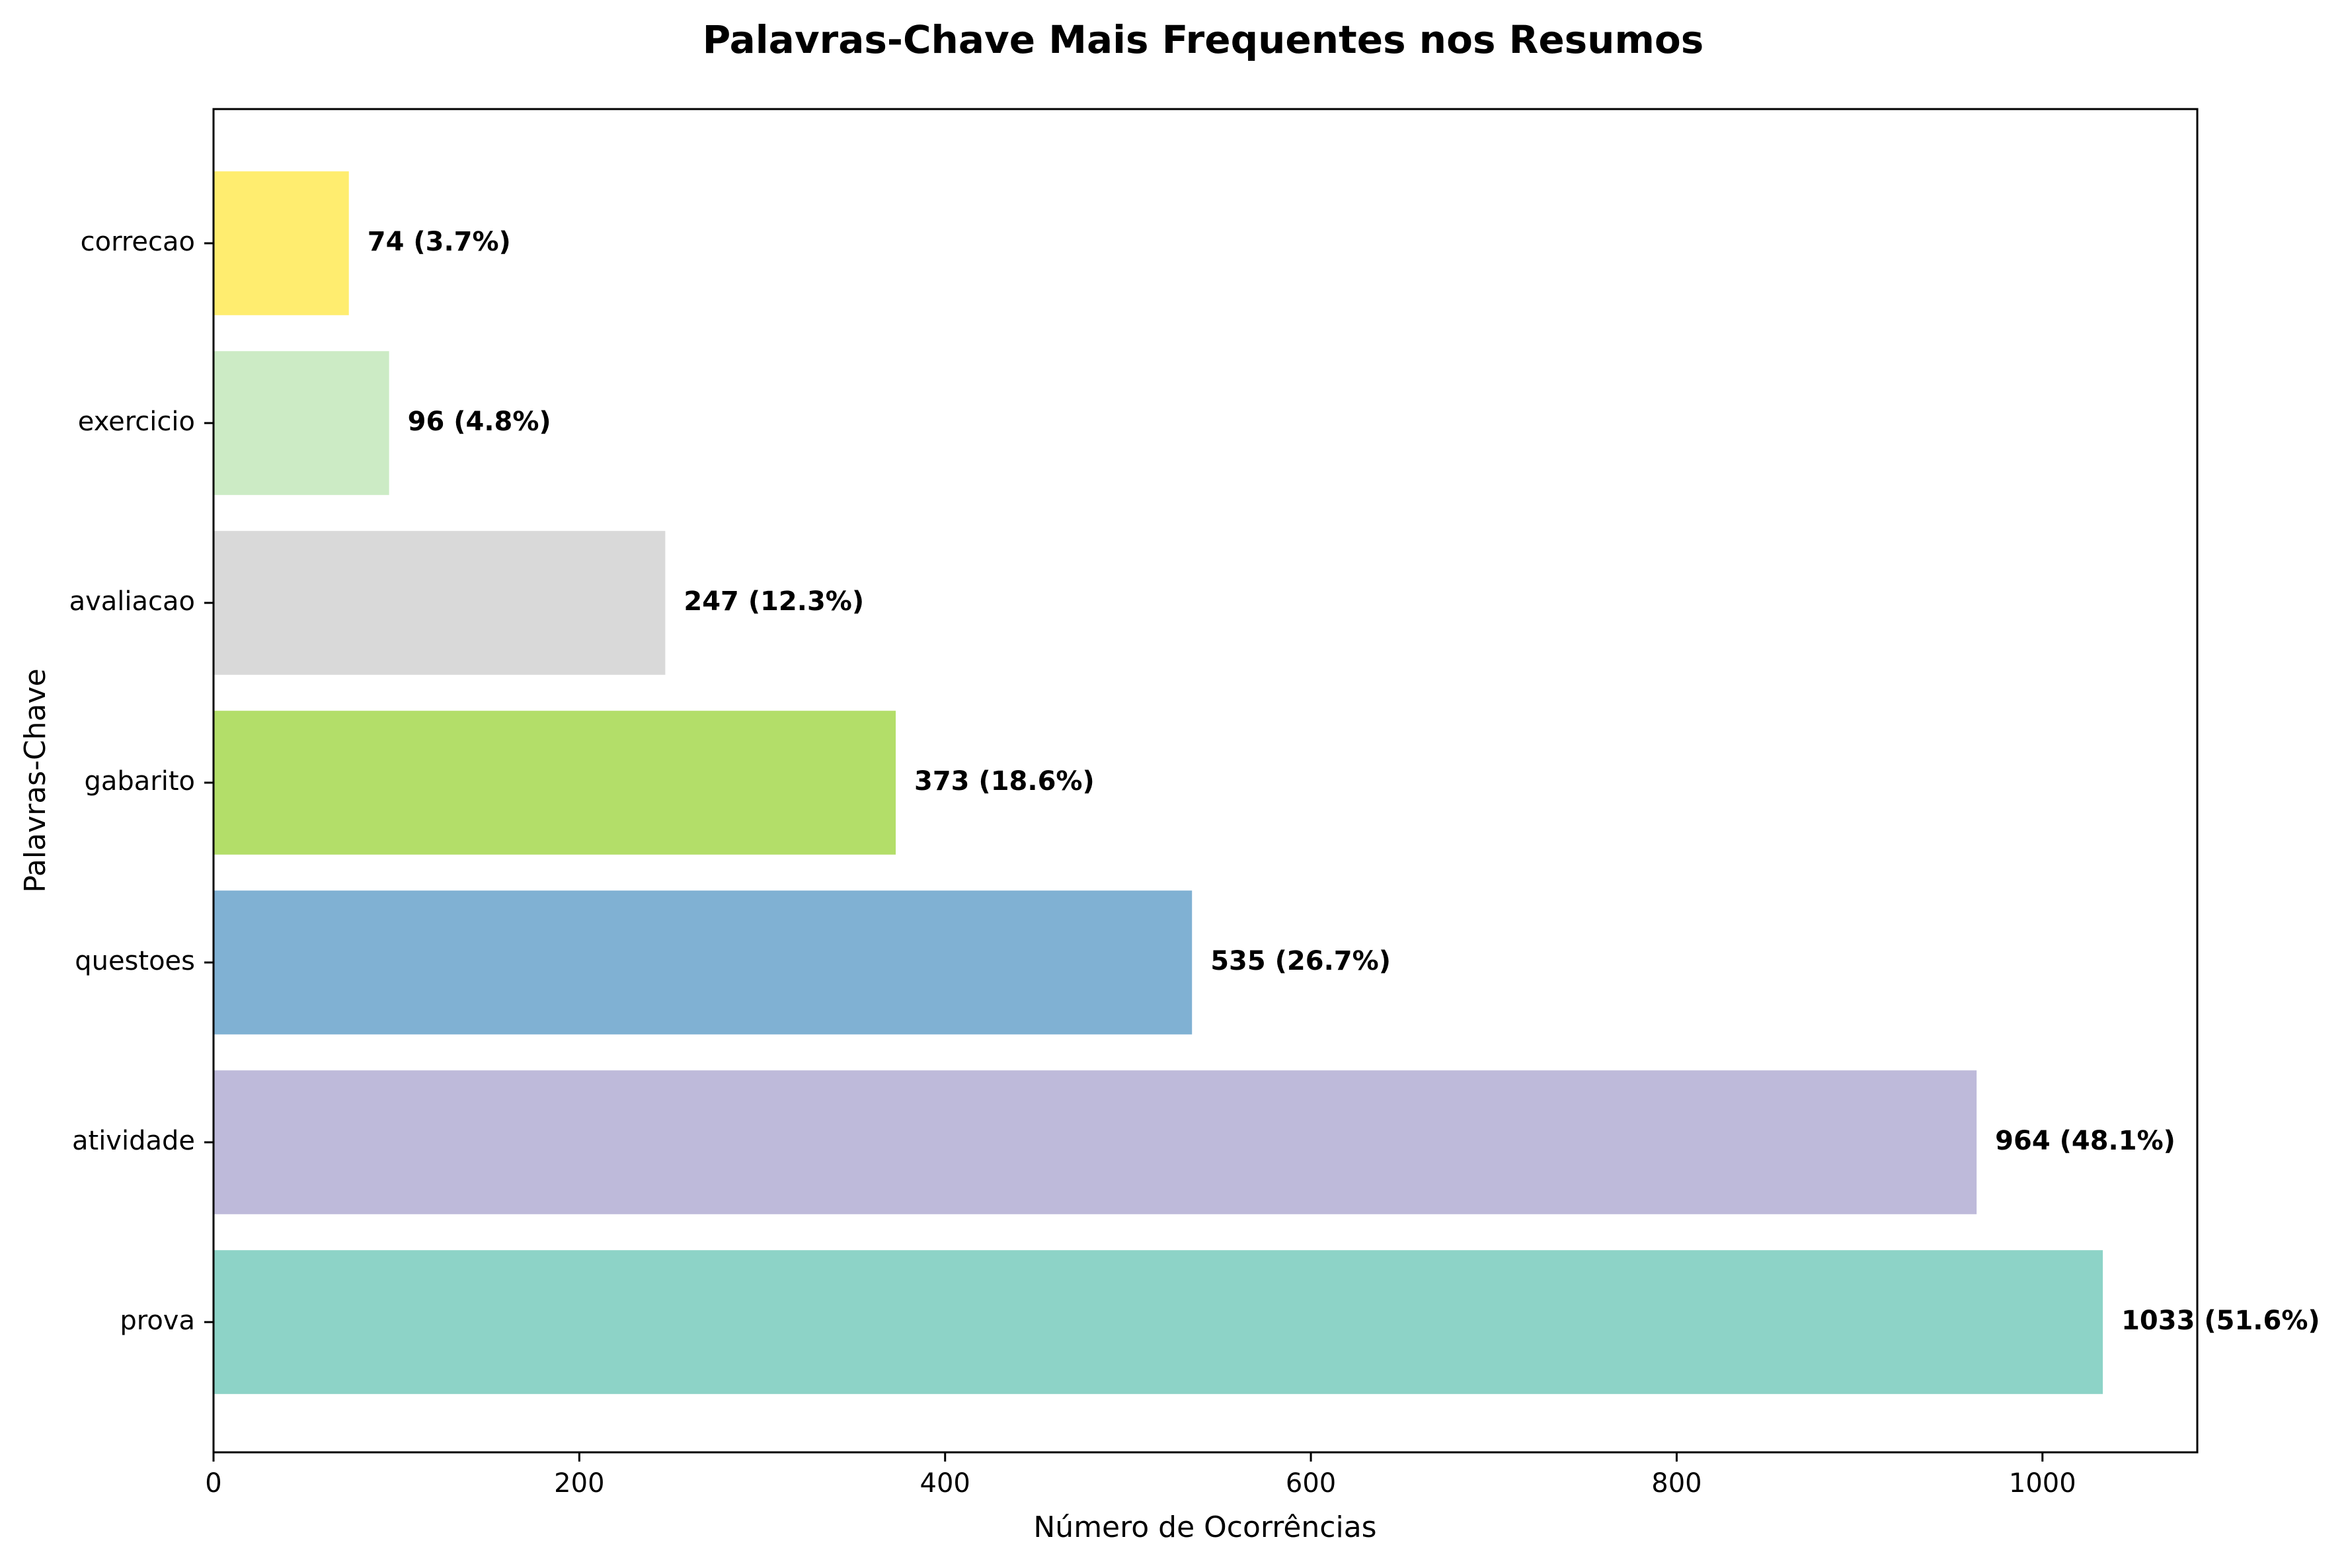  I want to click on value-label-atividade: 964 (48.1%), so click(2085, 1141).